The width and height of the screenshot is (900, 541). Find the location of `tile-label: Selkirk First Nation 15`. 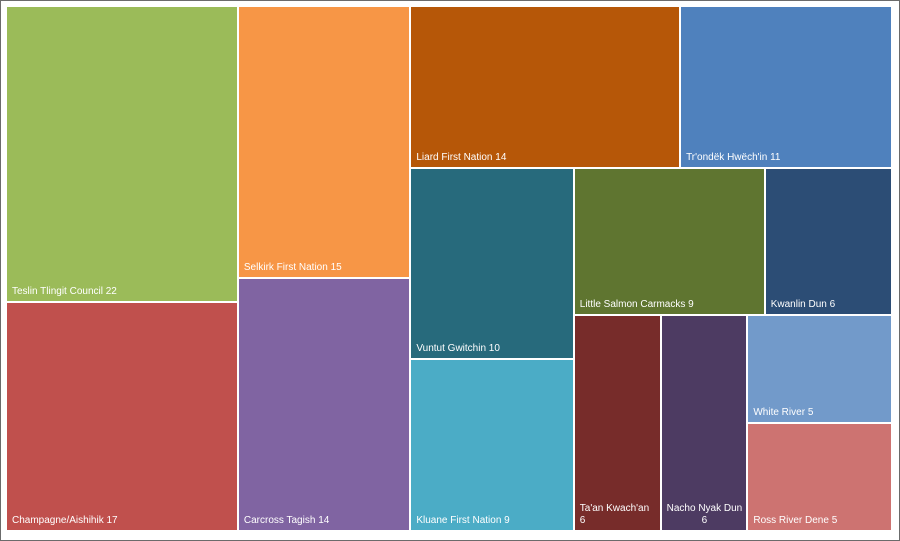

tile-label: Selkirk First Nation 15 is located at coordinates (324, 268).